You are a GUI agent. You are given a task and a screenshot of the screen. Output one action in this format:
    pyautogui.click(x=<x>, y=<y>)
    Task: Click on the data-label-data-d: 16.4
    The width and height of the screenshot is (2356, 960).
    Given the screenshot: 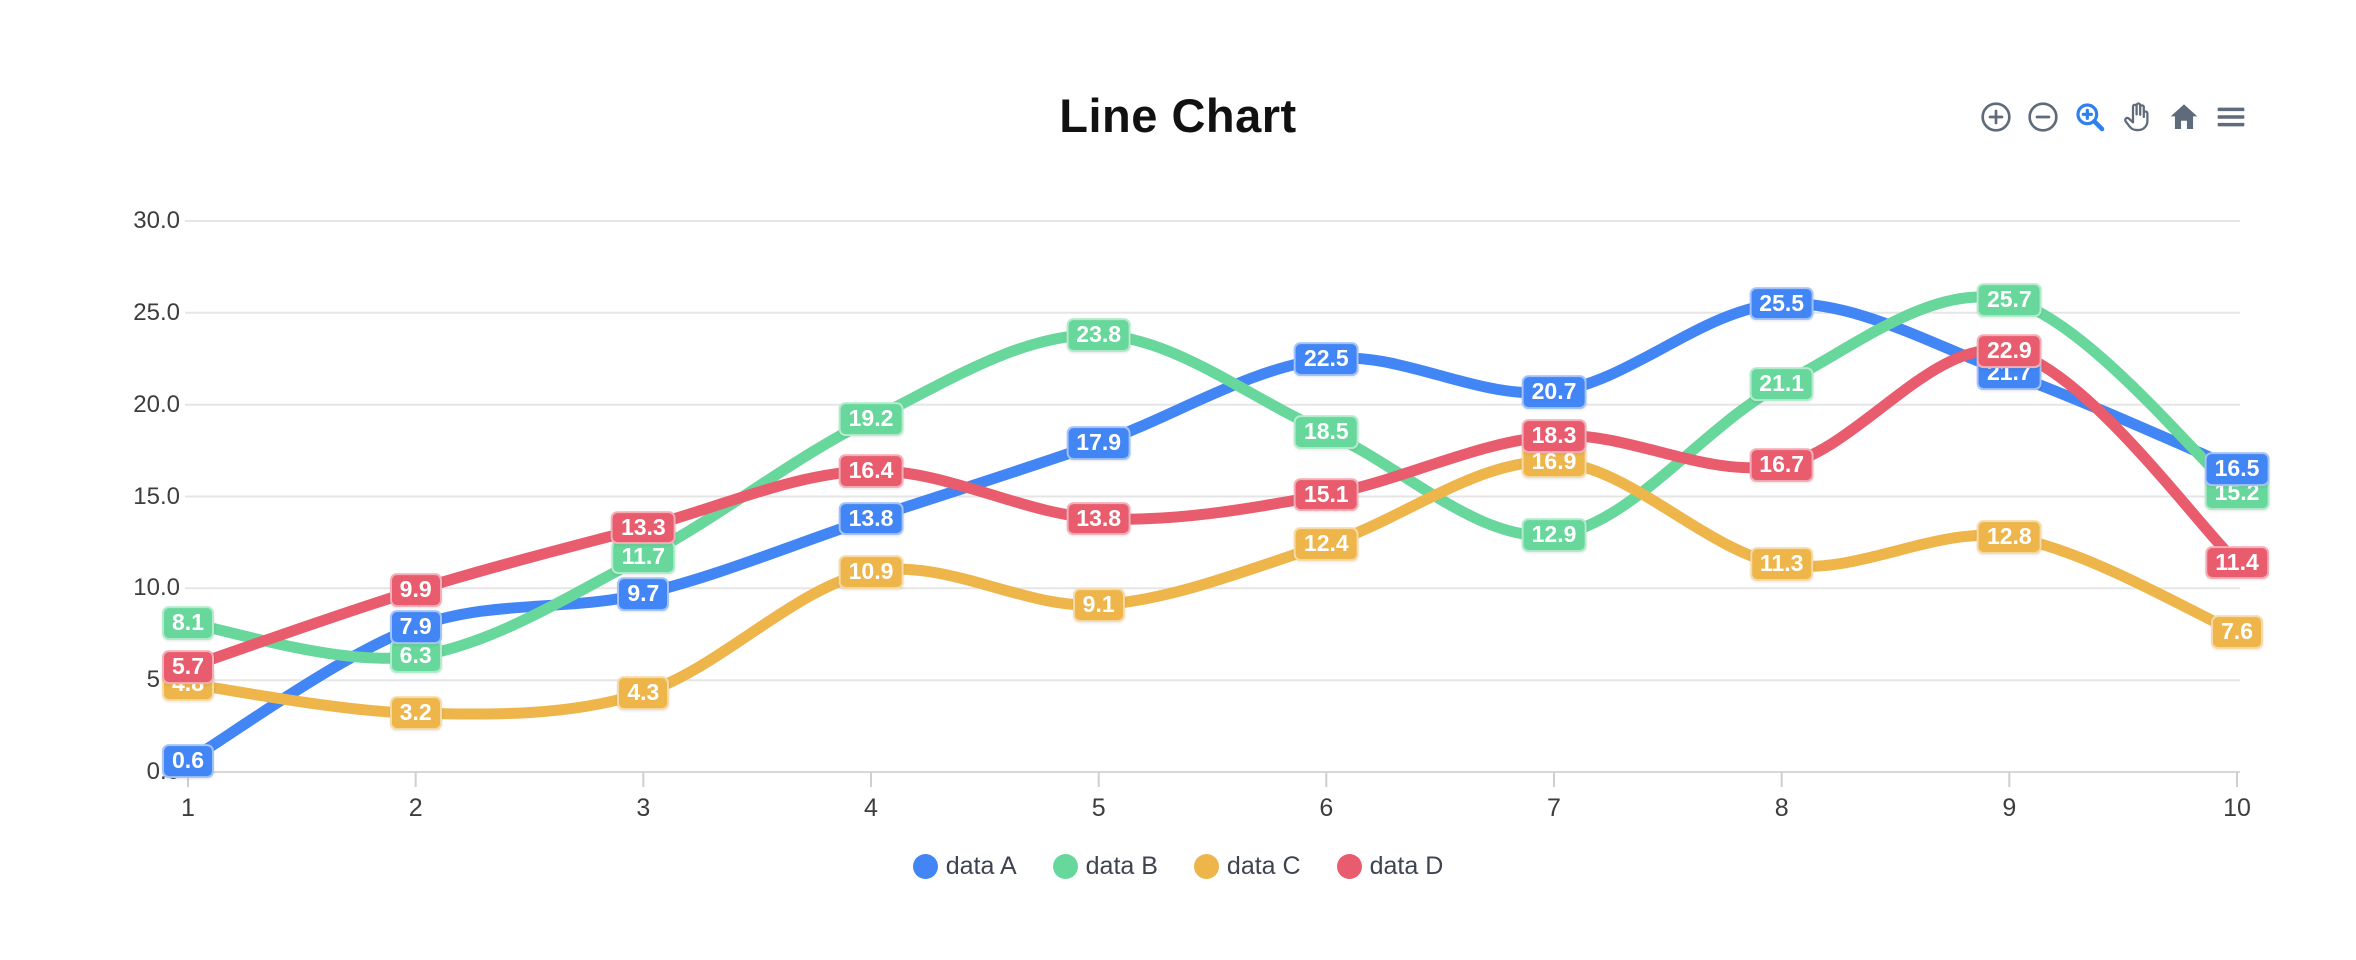 What is the action you would take?
    pyautogui.click(x=871, y=470)
    